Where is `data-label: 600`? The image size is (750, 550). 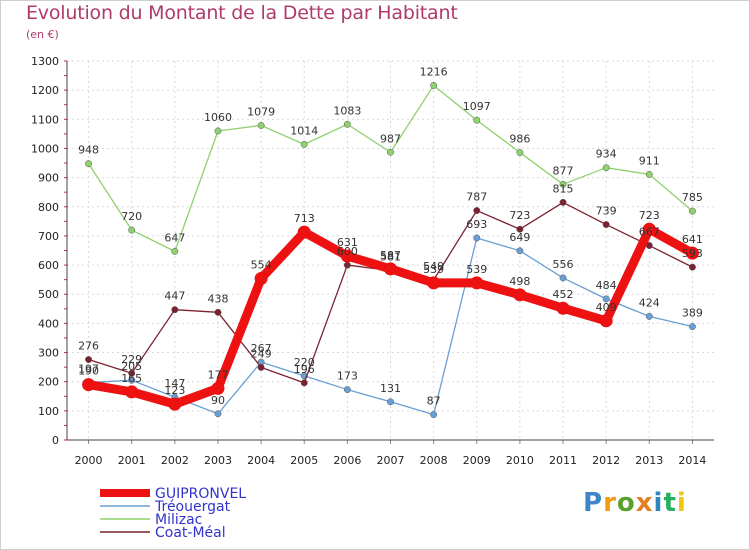 data-label: 600 is located at coordinates (347, 251).